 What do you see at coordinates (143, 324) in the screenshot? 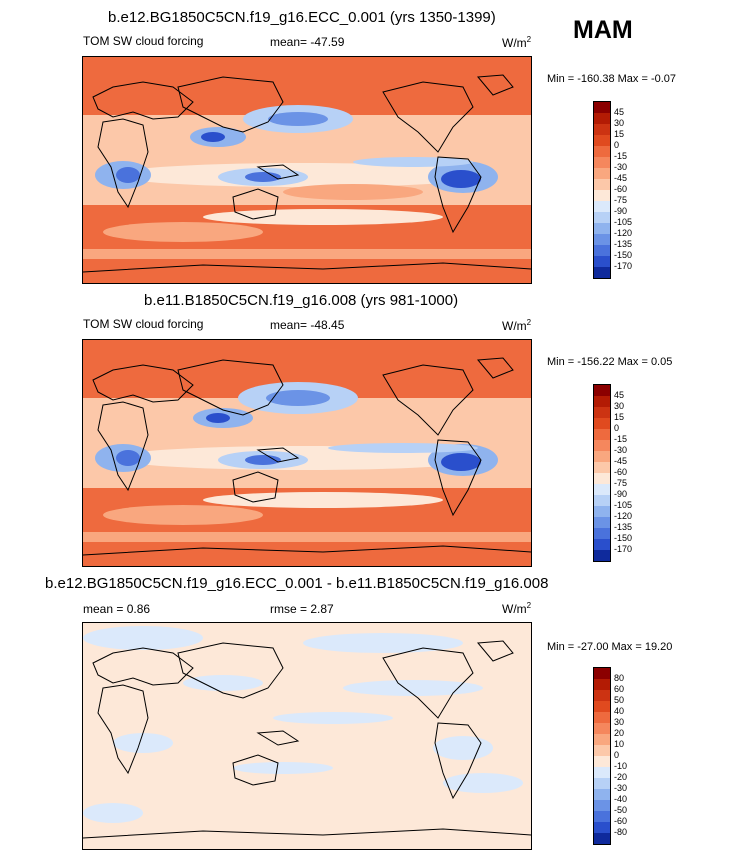
I see `panel-2-variable: TOM SW cloud forcing` at bounding box center [143, 324].